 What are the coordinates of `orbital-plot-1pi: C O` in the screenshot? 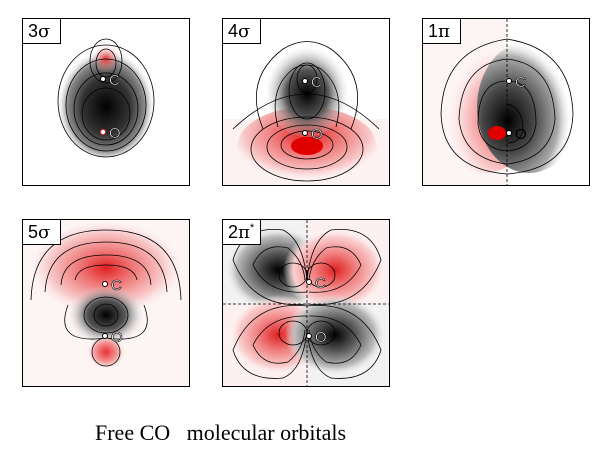 It's located at (502, 102).